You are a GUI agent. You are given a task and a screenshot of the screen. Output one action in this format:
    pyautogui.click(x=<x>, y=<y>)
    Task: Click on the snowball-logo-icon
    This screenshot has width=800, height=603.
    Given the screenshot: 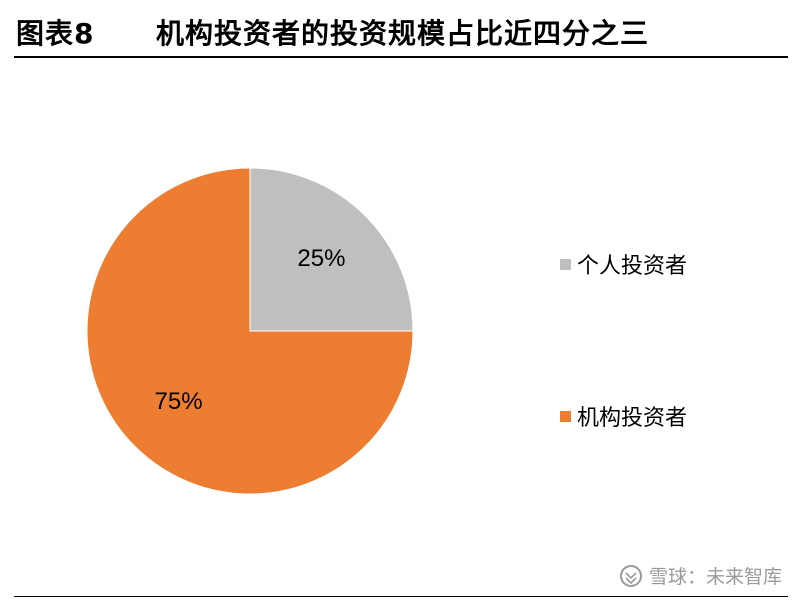 What is the action you would take?
    pyautogui.click(x=630, y=575)
    